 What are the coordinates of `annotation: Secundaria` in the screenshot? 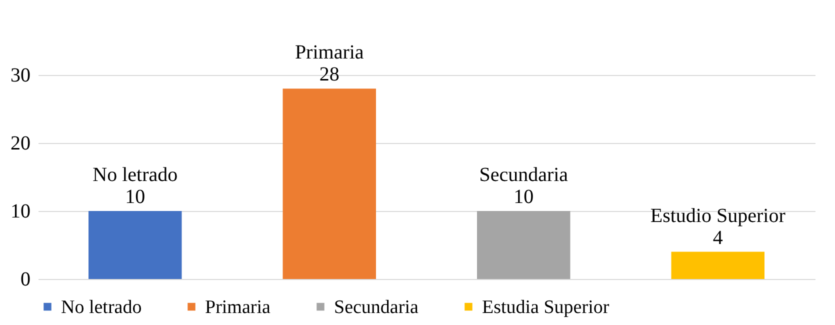 It's located at (523, 175).